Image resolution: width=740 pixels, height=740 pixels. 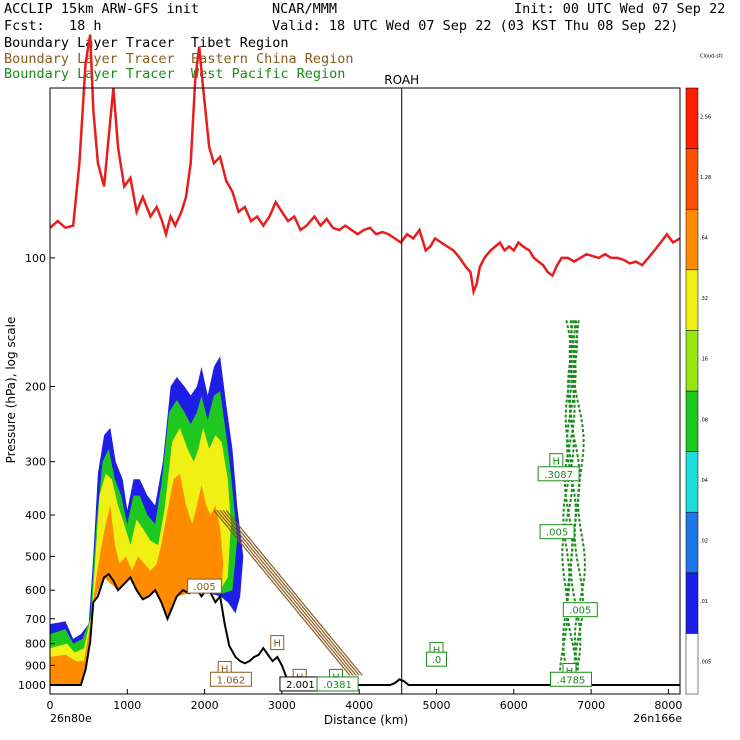 I want to click on org-label: NCAR/MMM, so click(x=305, y=9).